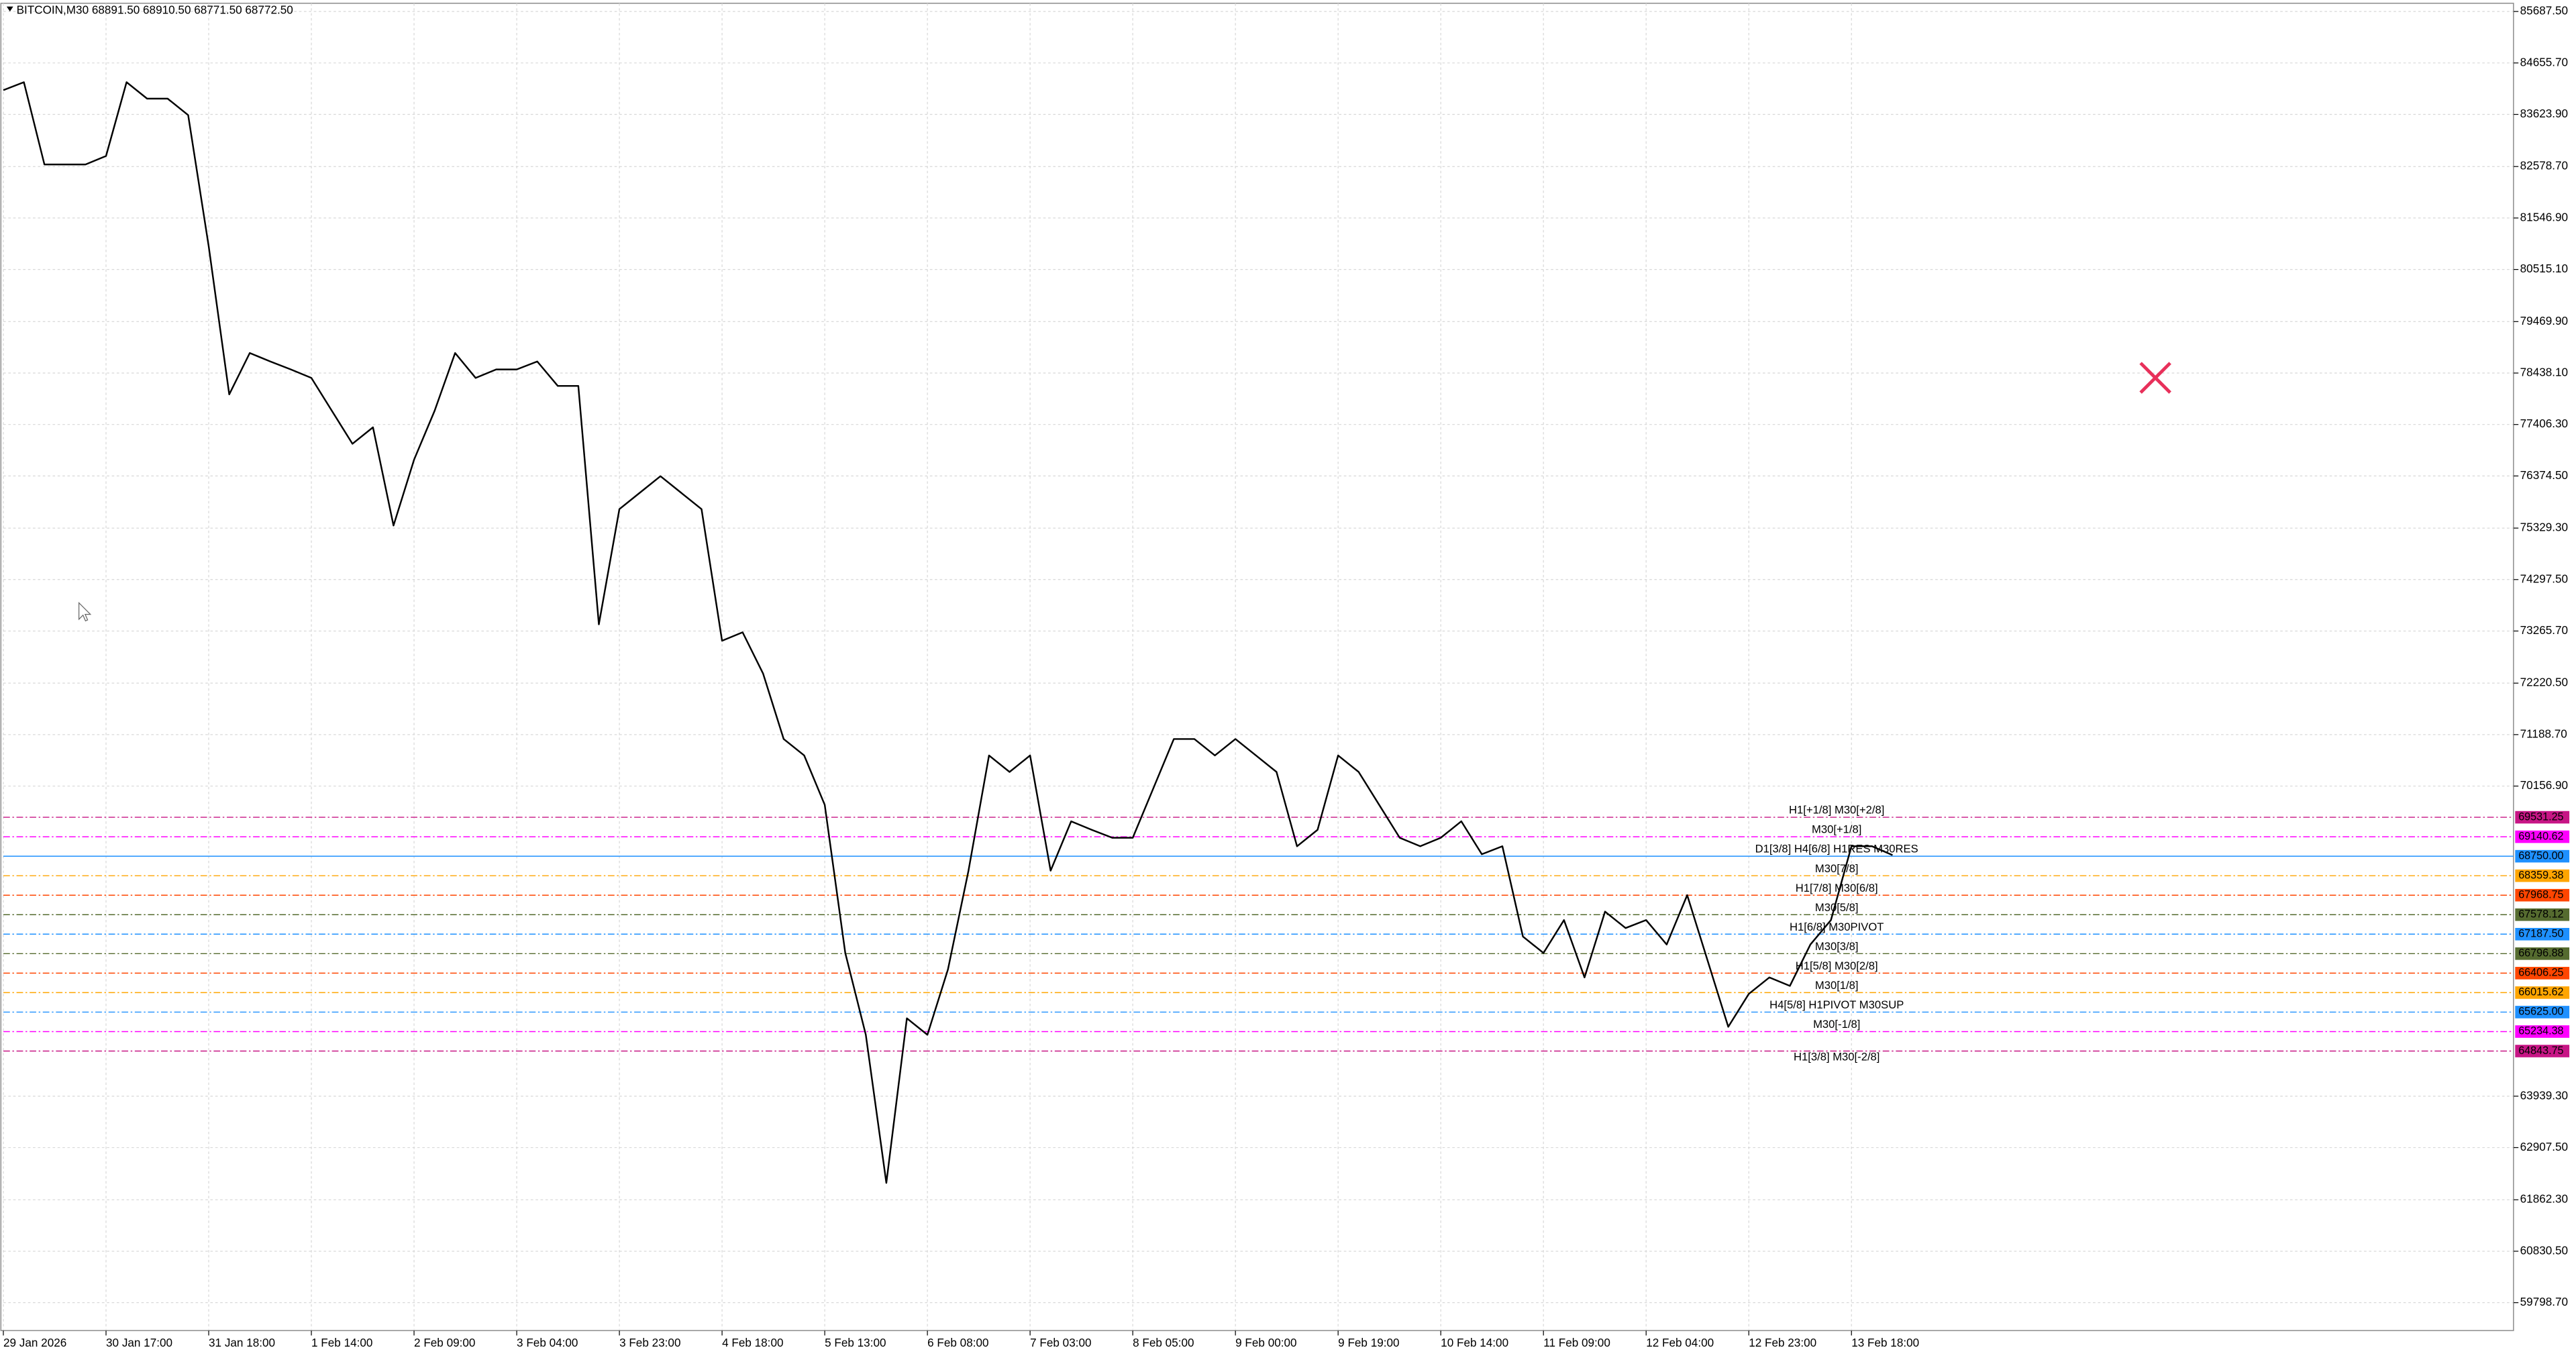 The width and height of the screenshot is (2576, 1356). Describe the element at coordinates (2544, 216) in the screenshot. I see `y-tick-label: 81546.90` at that location.